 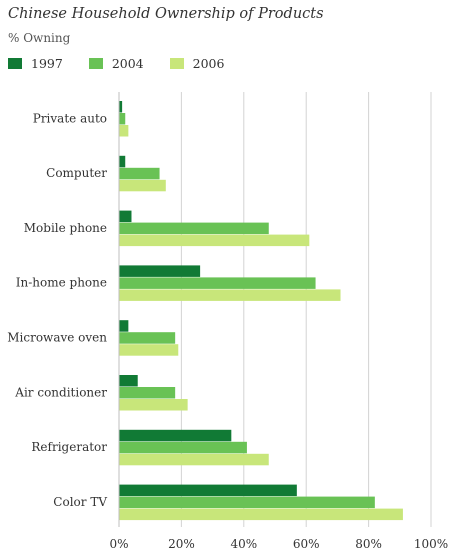 I want to click on legend-label-2006: 2006, so click(x=208, y=63).